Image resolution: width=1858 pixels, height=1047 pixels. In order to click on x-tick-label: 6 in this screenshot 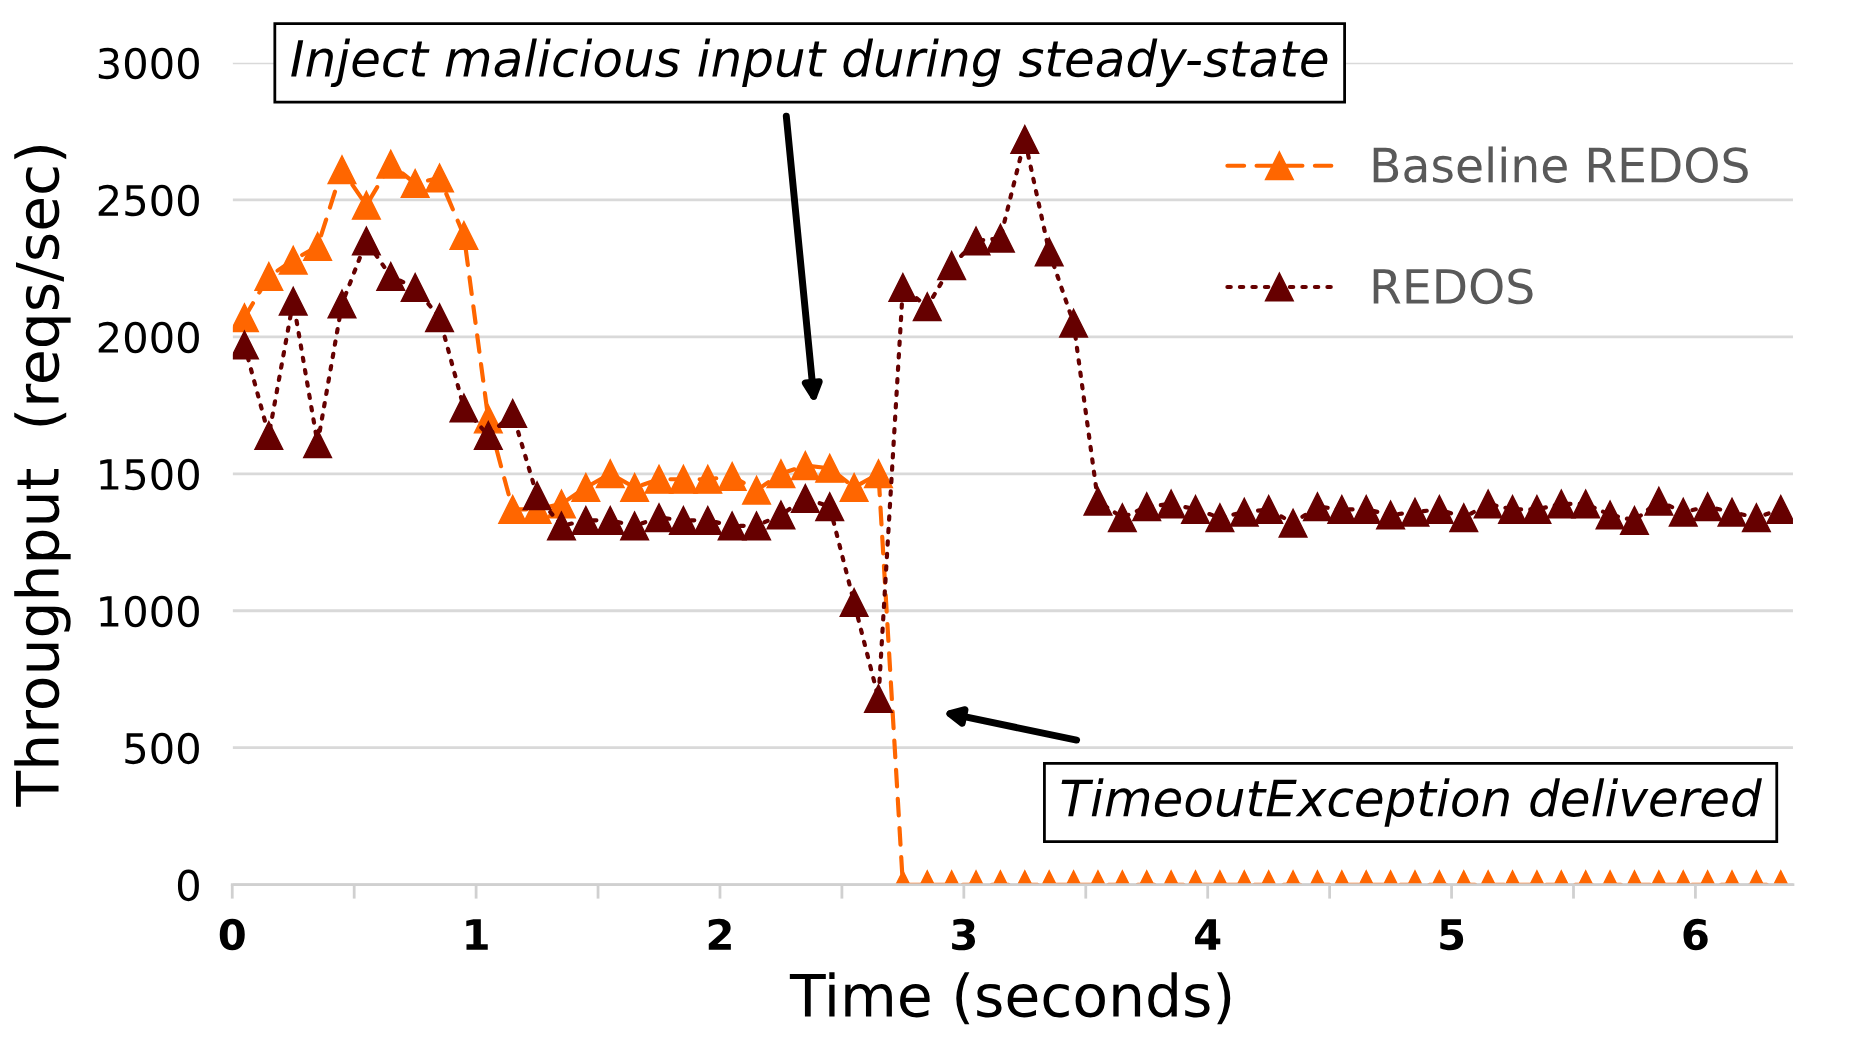, I will do `click(1695, 934)`.